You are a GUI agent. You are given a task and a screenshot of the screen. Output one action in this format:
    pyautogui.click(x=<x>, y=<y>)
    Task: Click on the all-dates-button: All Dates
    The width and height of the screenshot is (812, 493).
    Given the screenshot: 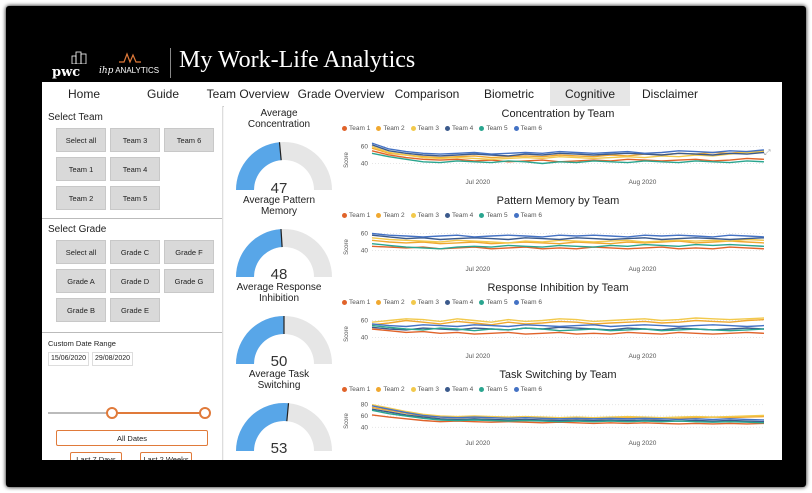 What is the action you would take?
    pyautogui.click(x=132, y=438)
    